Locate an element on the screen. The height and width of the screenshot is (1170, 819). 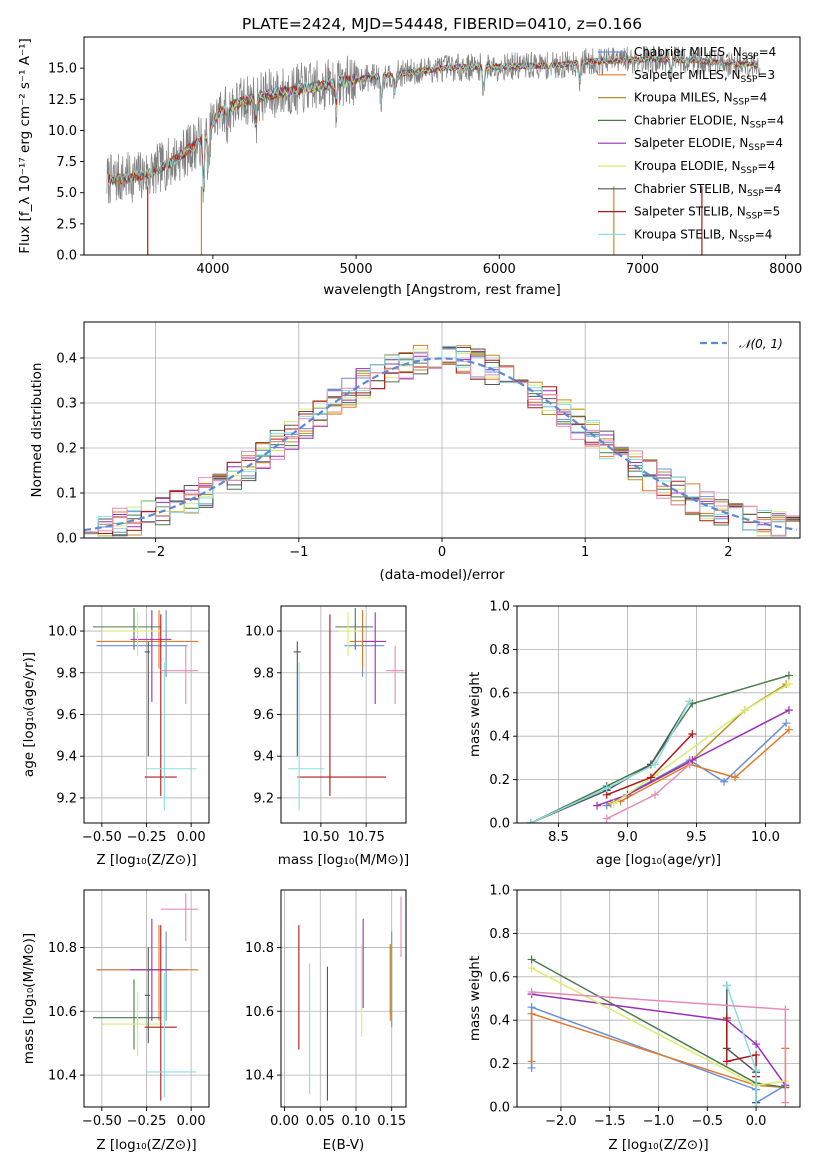
x-tick-label: 1 is located at coordinates (585, 552).